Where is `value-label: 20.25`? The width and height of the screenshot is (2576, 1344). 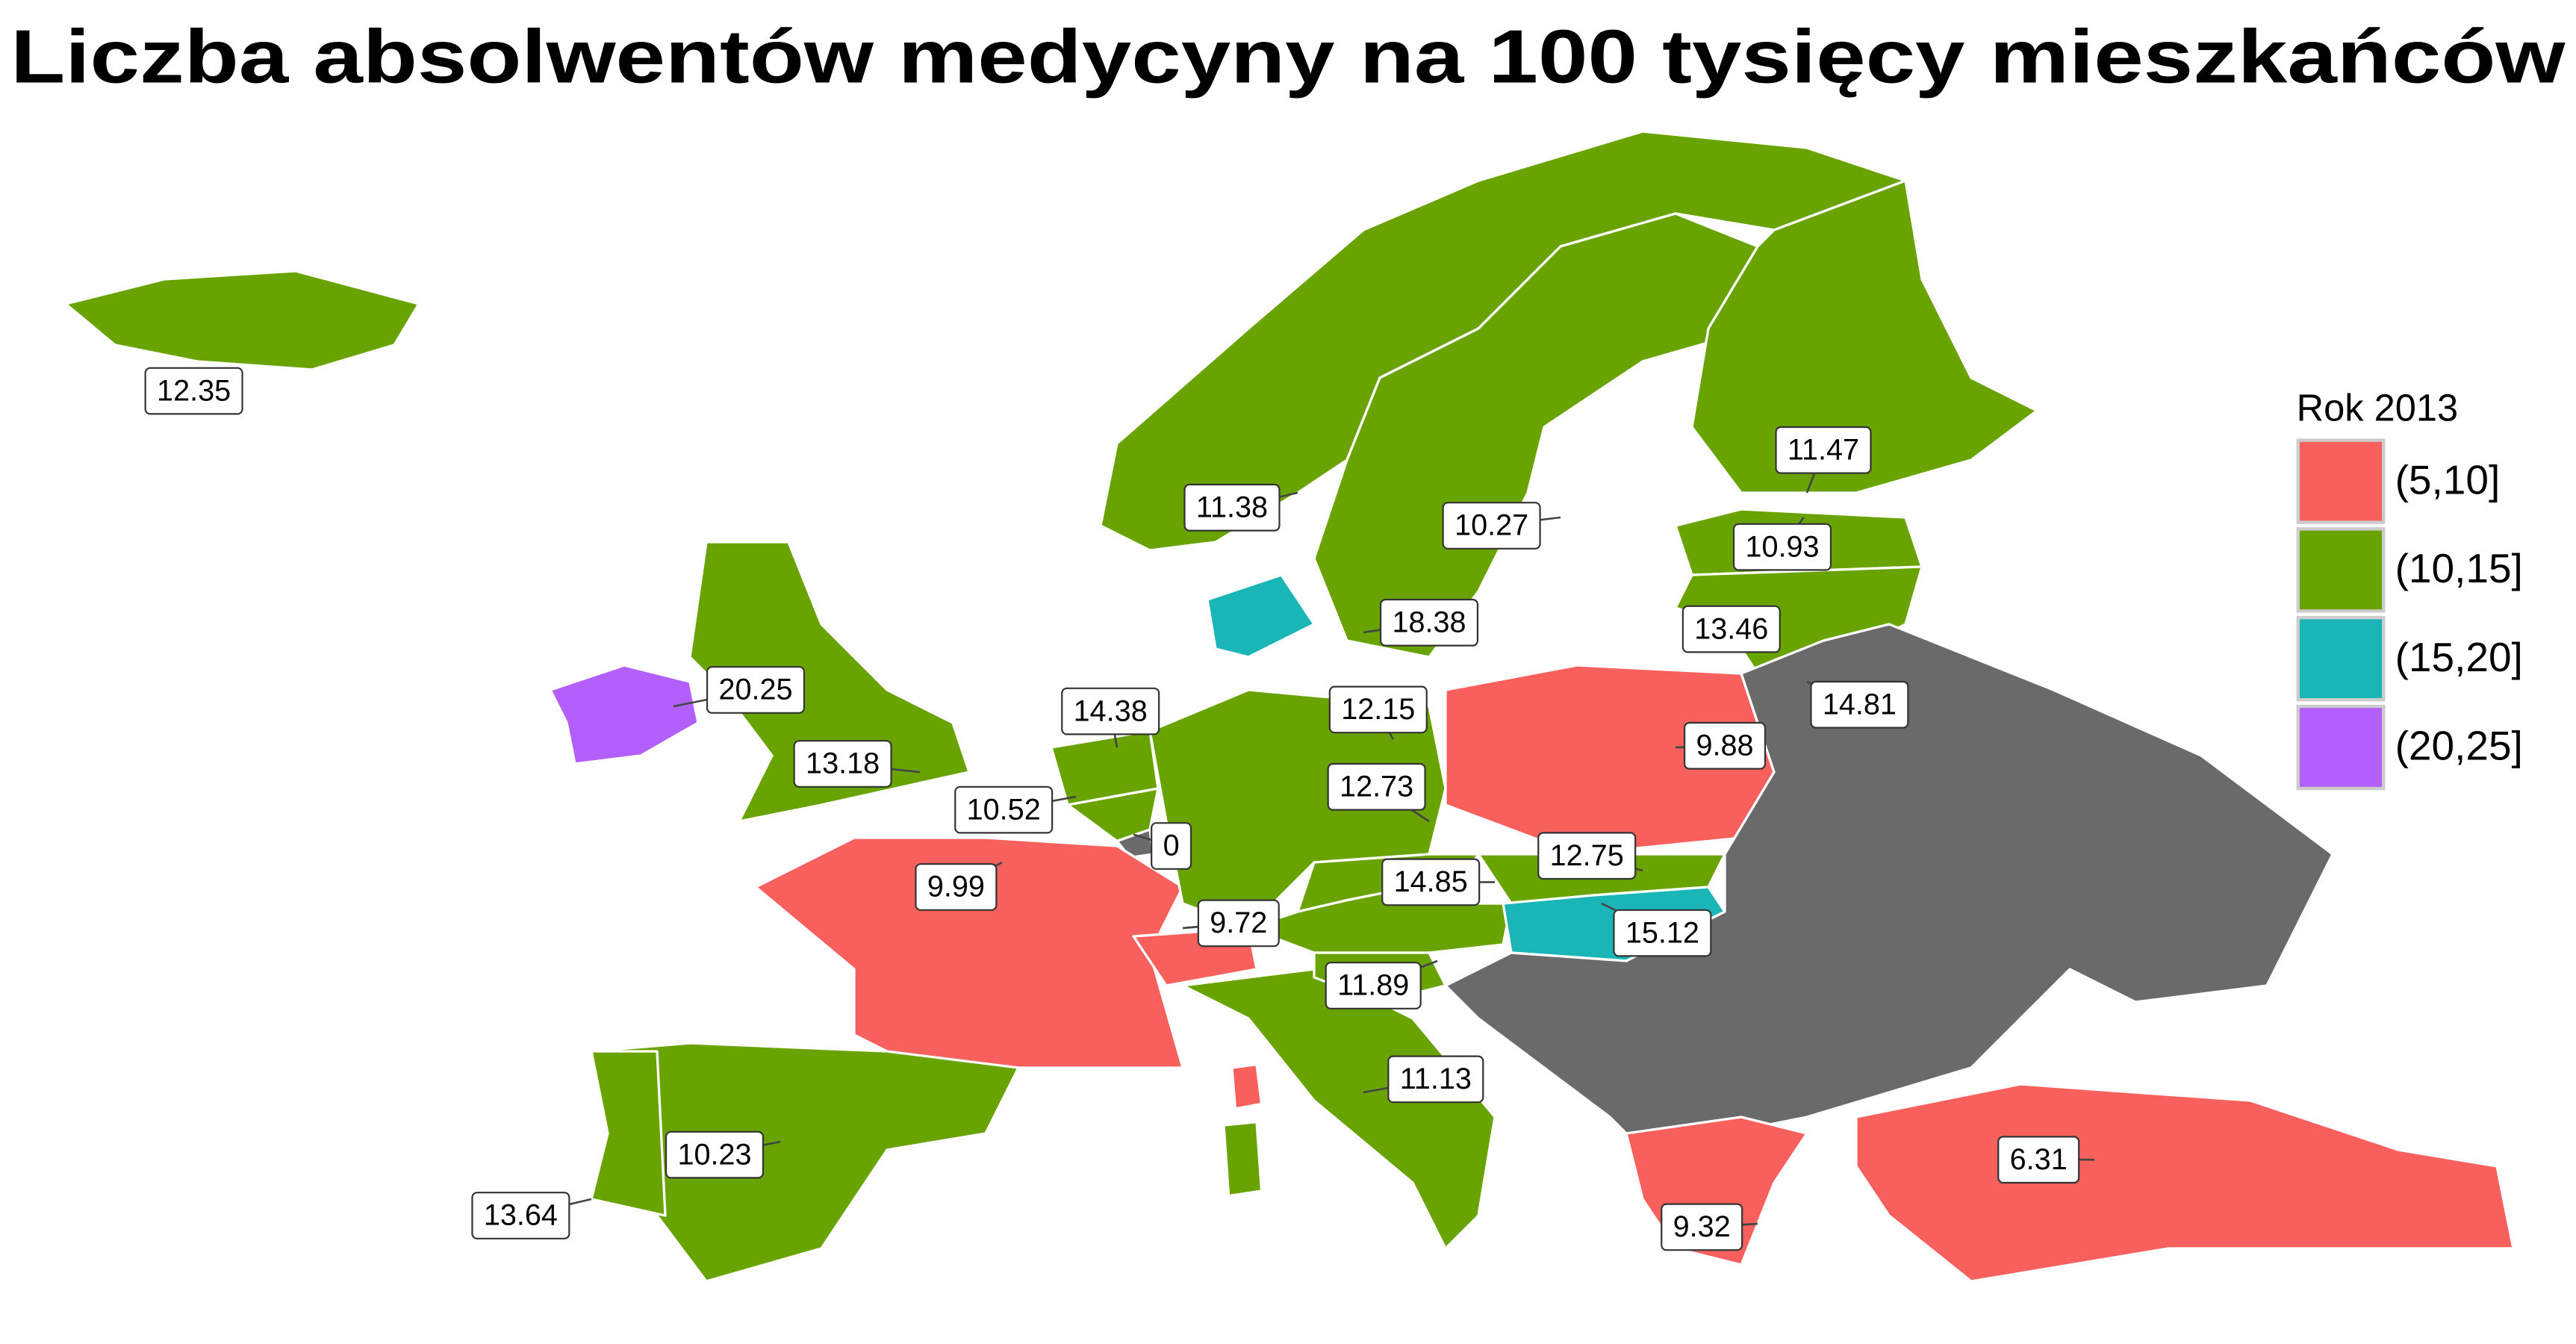 value-label: 20.25 is located at coordinates (755, 689).